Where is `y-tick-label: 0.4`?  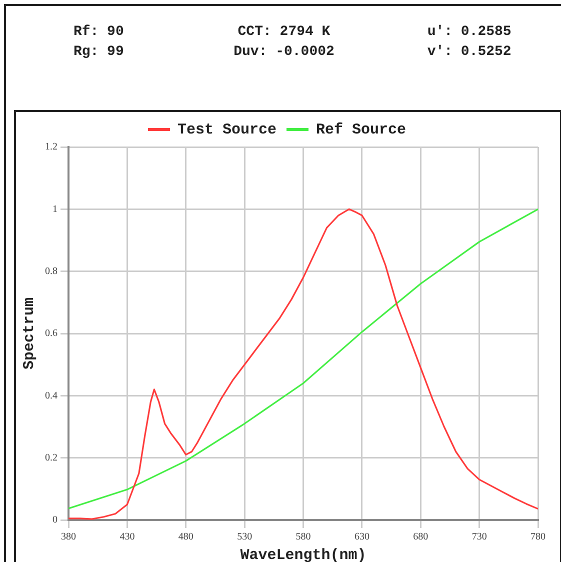 y-tick-label: 0.4 is located at coordinates (51, 396).